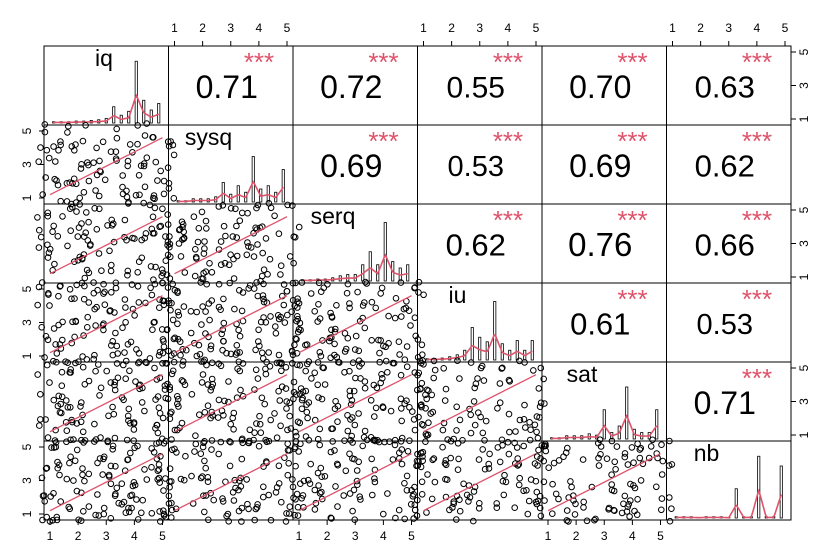  What do you see at coordinates (729, 503) in the screenshot?
I see `density-line-nb` at bounding box center [729, 503].